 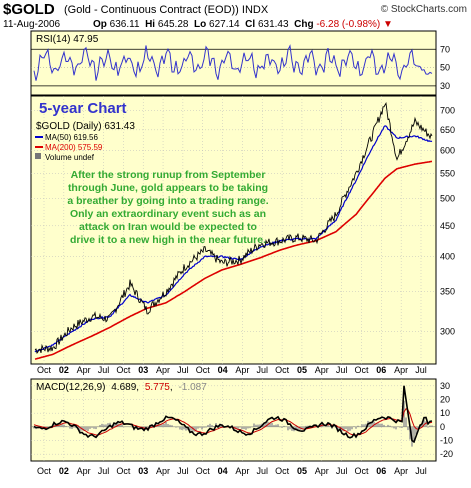 I want to click on macd-label-name: MACD(12,26,9), so click(x=70, y=387).